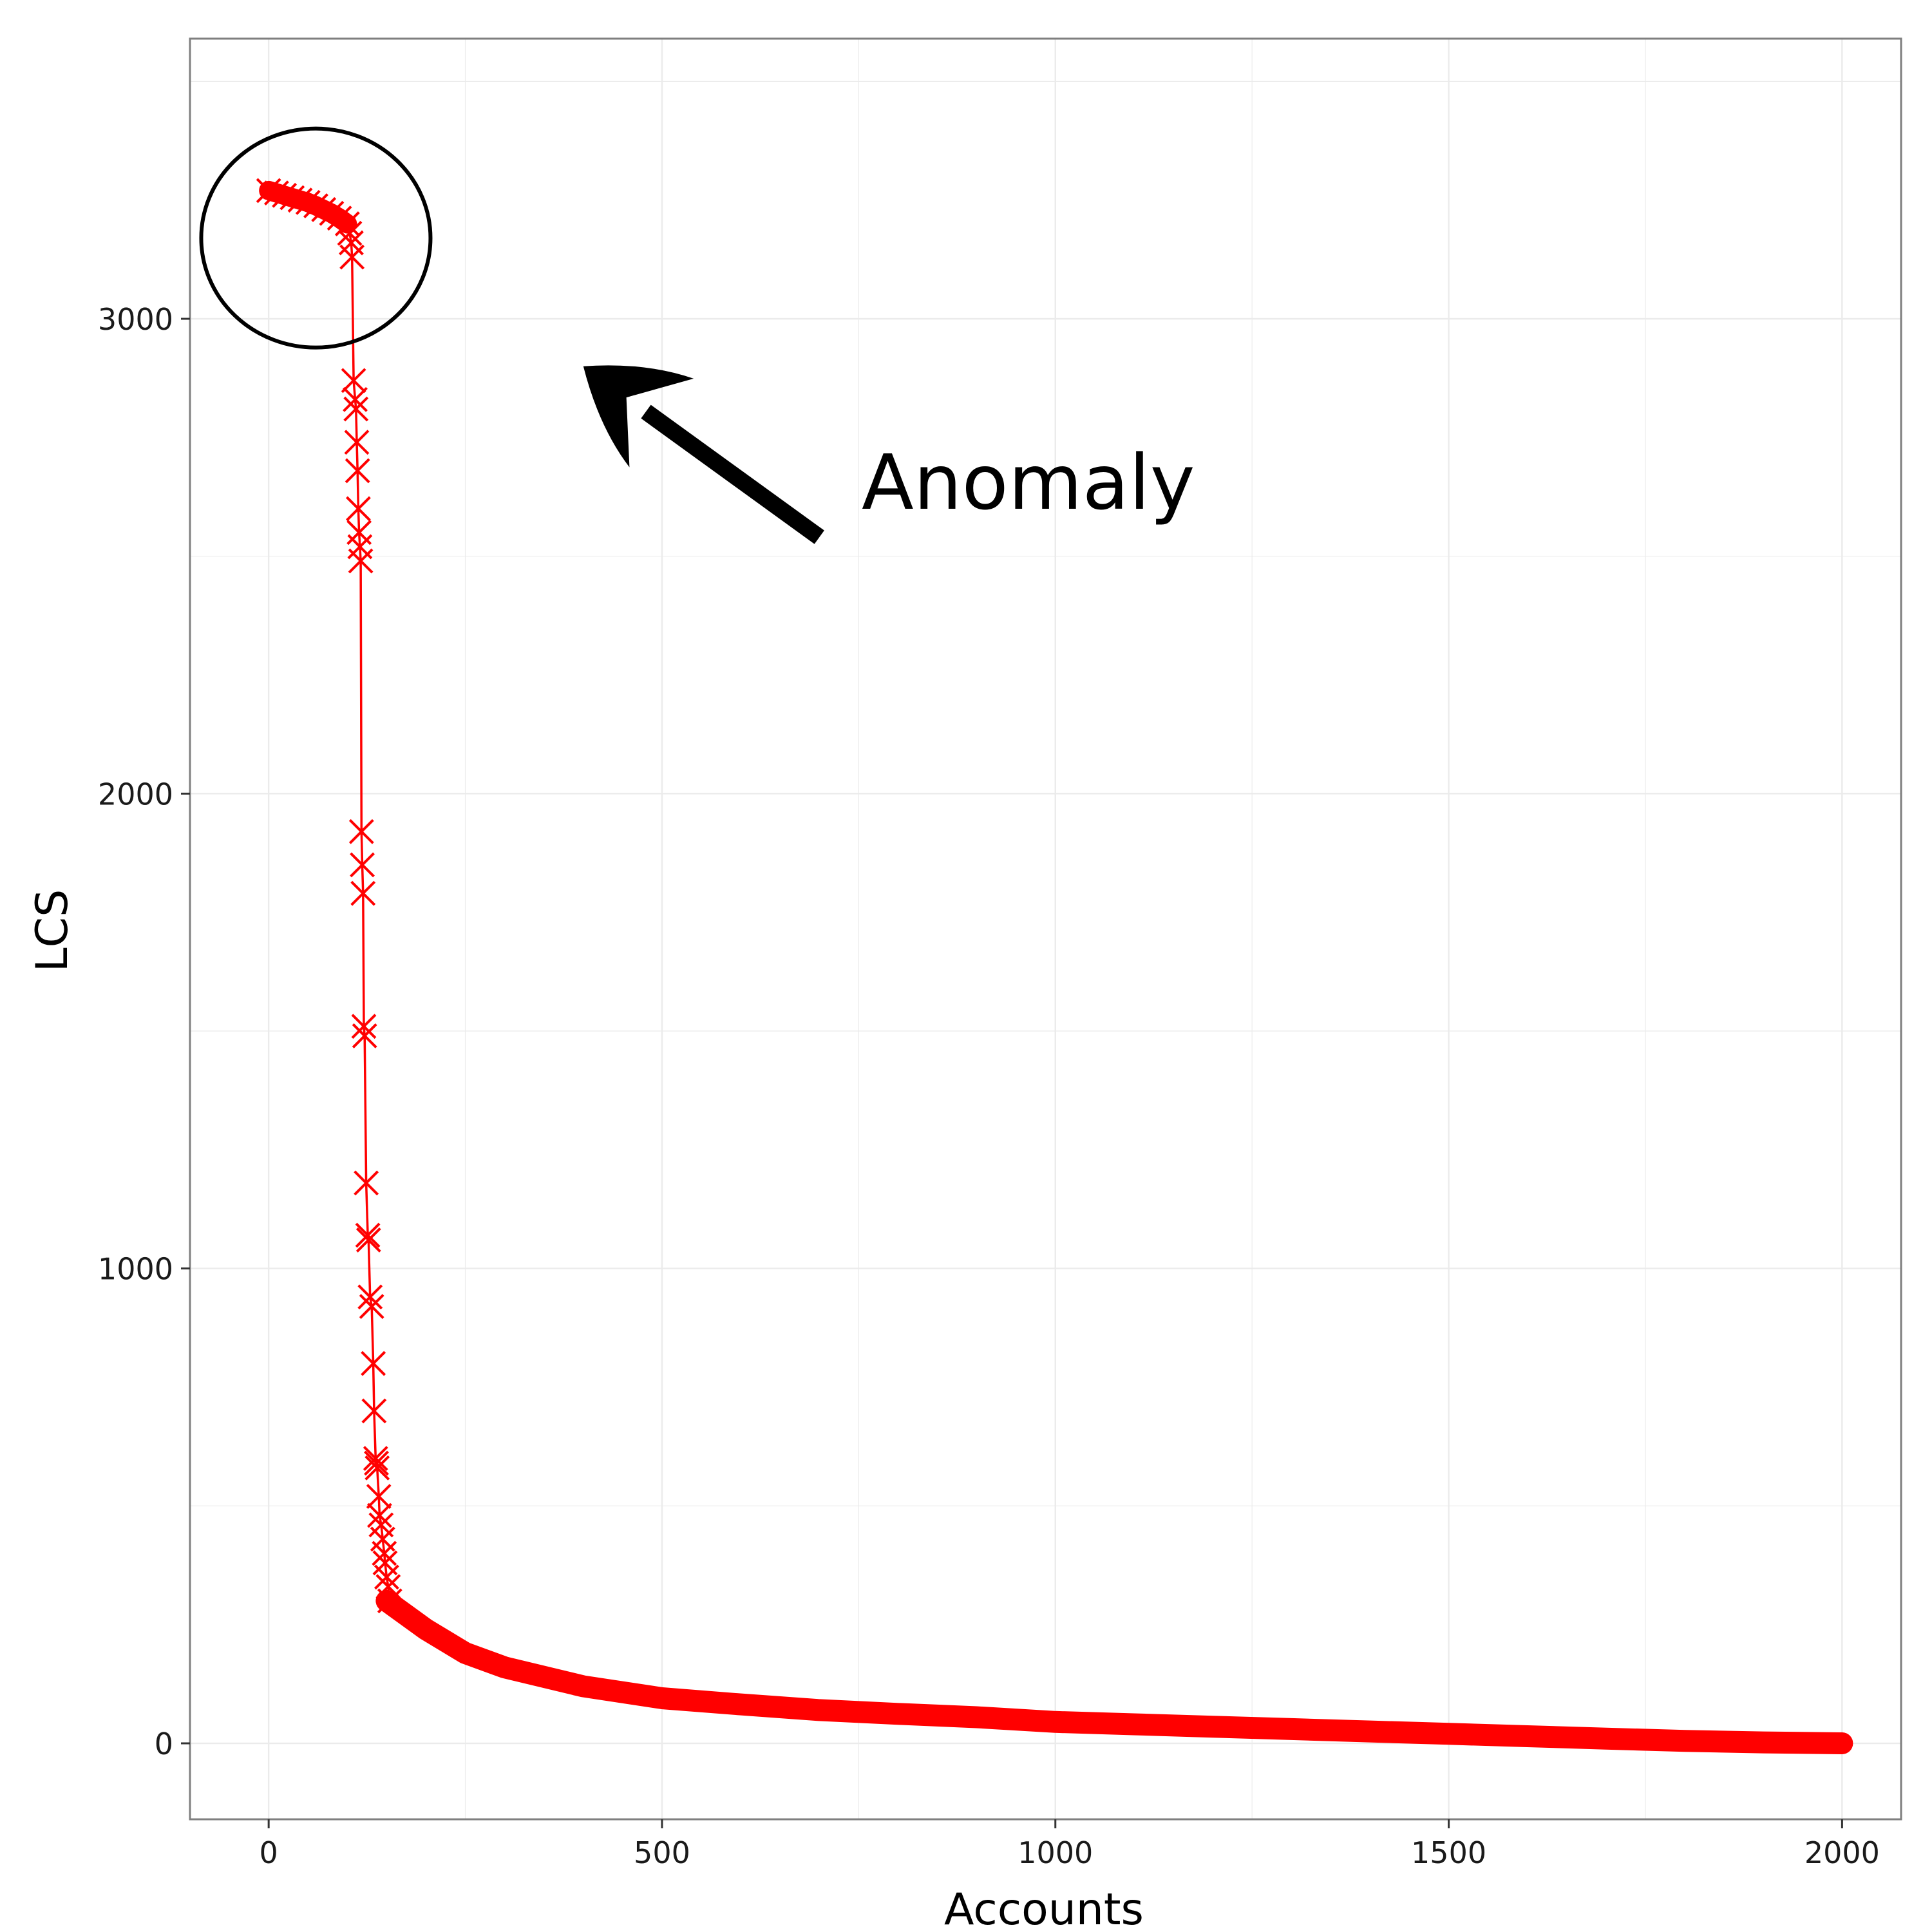 Image resolution: width=1932 pixels, height=1932 pixels. Describe the element at coordinates (1114, 1671) in the screenshot. I see `series-tail-band` at that location.